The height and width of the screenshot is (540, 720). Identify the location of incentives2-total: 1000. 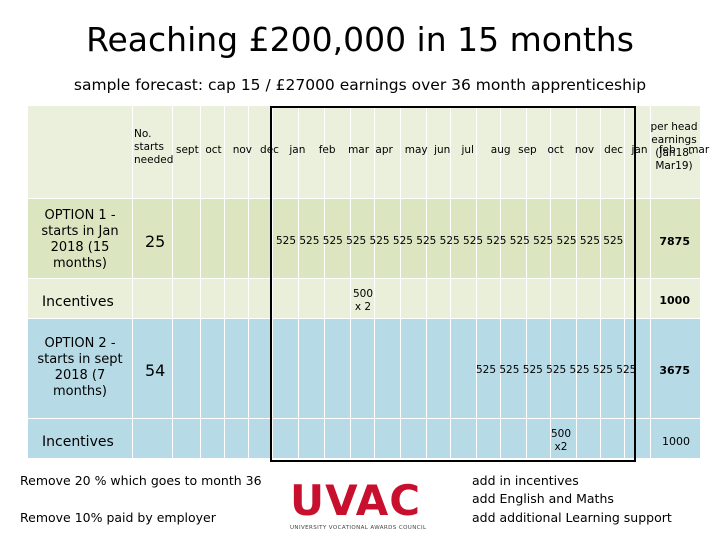
(676, 441).